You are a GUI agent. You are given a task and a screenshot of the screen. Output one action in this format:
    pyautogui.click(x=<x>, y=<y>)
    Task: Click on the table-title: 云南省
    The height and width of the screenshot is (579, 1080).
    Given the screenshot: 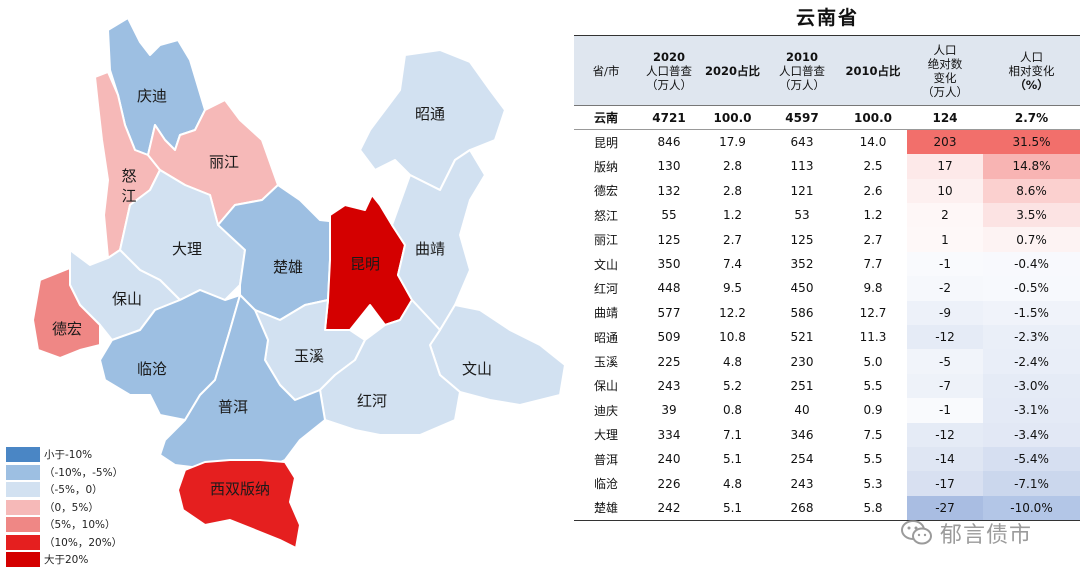 What is the action you would take?
    pyautogui.click(x=827, y=18)
    